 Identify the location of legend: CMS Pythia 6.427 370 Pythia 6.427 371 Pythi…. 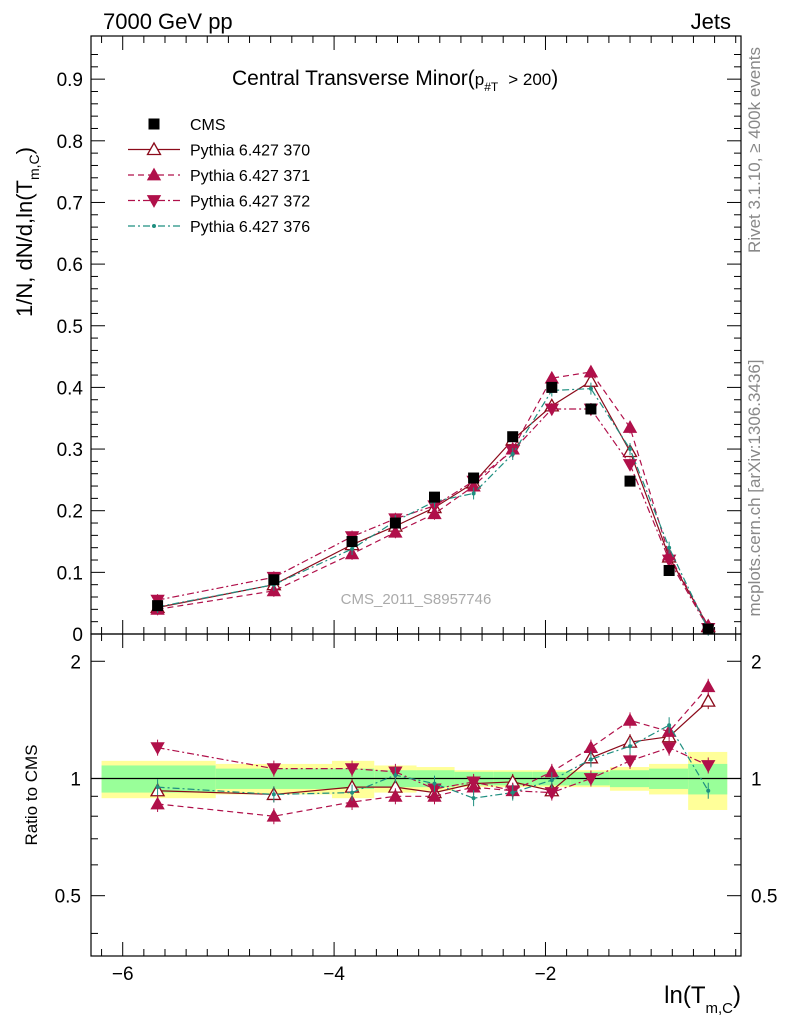
(219, 176).